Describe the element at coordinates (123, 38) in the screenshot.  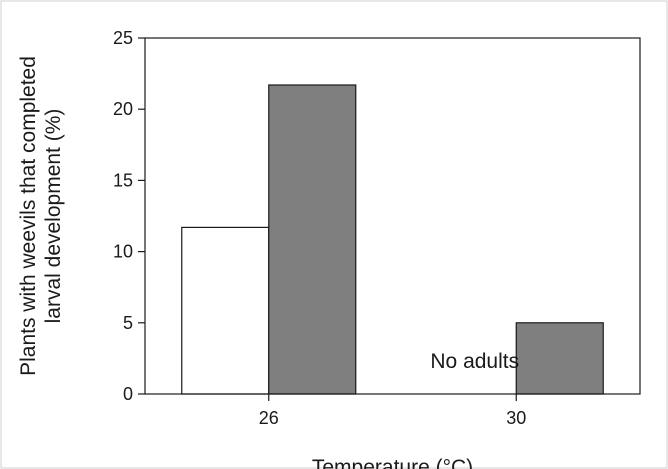
I see `y-tick-label: 25` at that location.